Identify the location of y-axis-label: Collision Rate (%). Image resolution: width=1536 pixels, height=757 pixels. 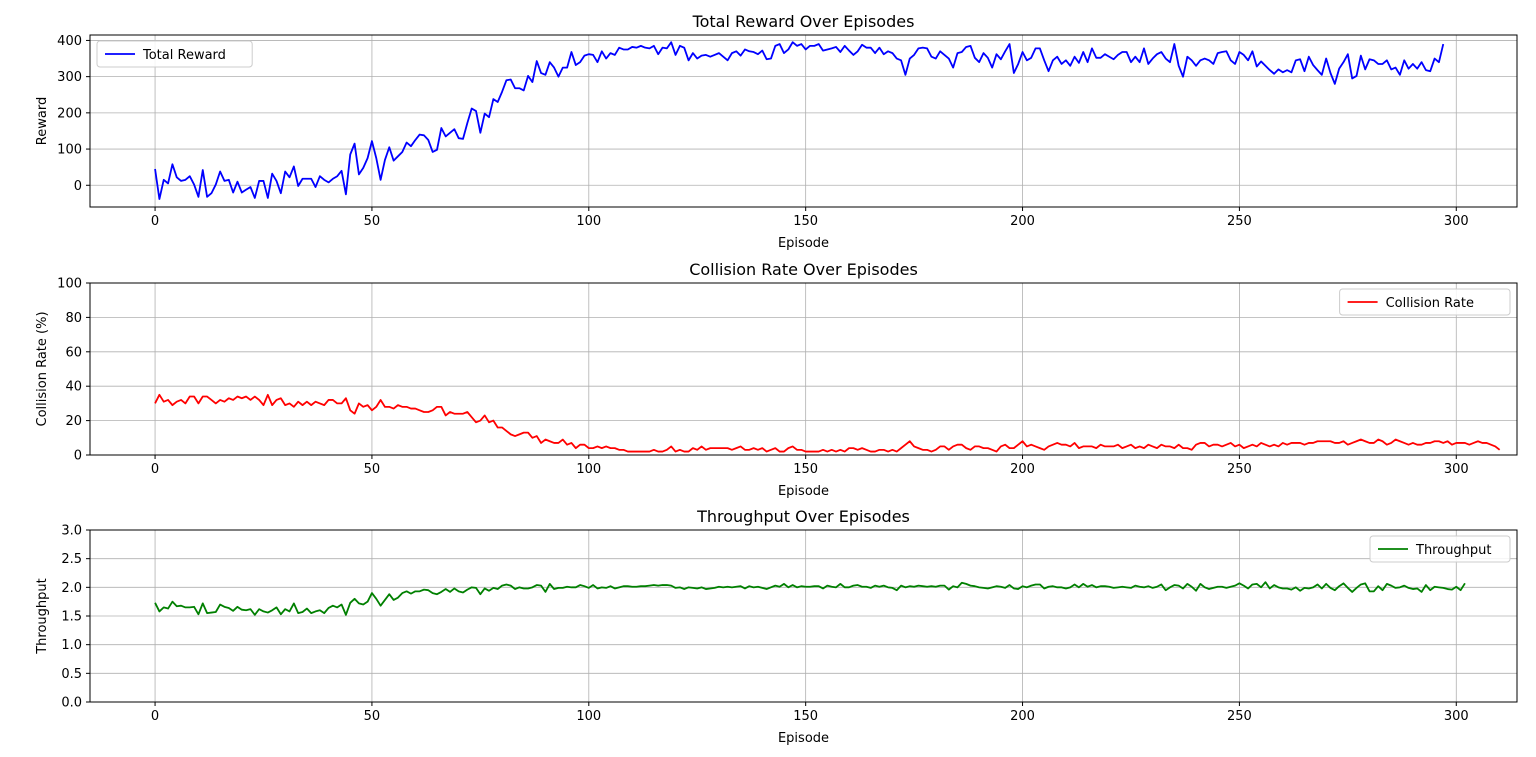
(42, 368).